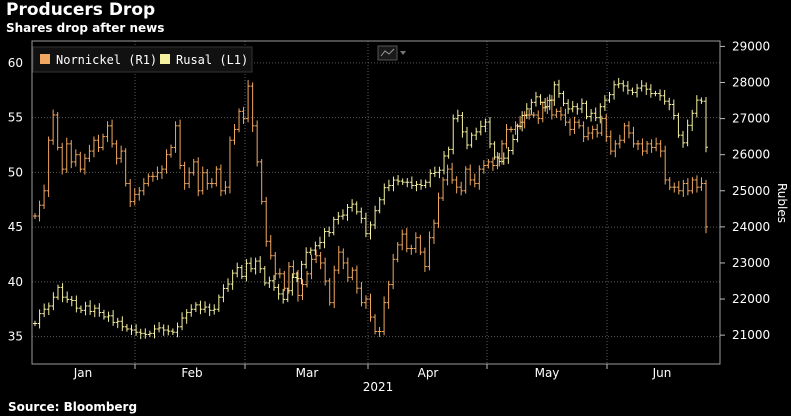  I want to click on chart-type-button, so click(391, 53).